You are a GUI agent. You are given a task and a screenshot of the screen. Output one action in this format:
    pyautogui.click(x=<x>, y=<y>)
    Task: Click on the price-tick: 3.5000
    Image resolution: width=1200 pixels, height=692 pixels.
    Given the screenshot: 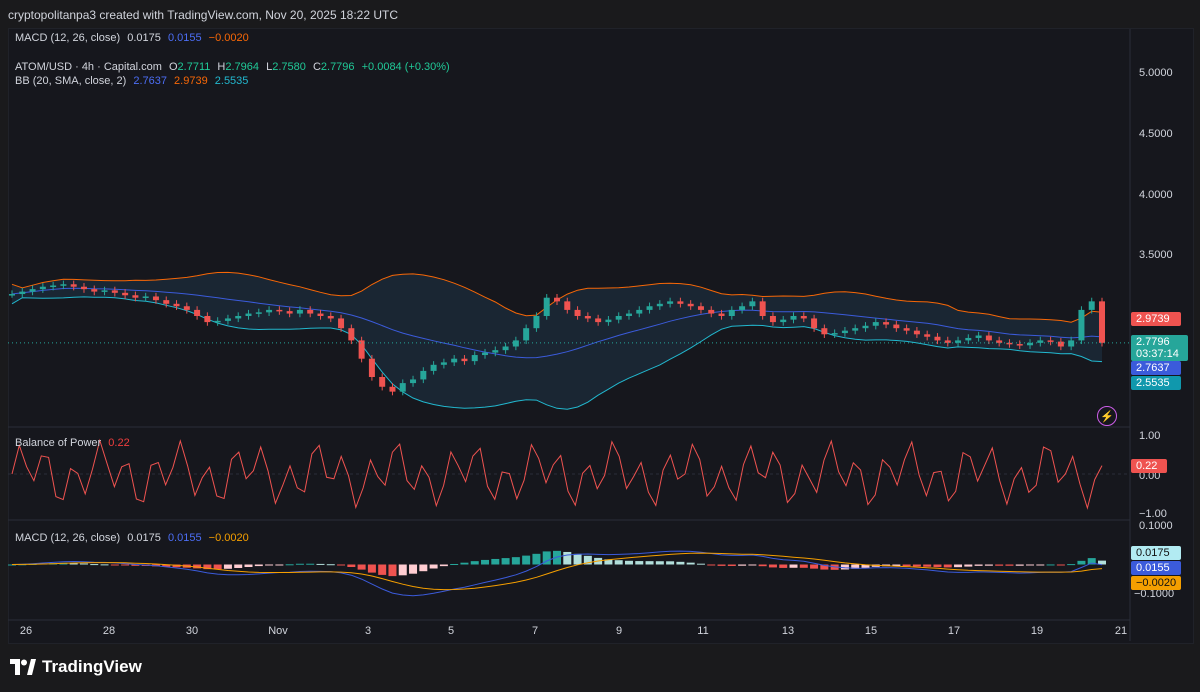 What is the action you would take?
    pyautogui.click(x=1156, y=255)
    